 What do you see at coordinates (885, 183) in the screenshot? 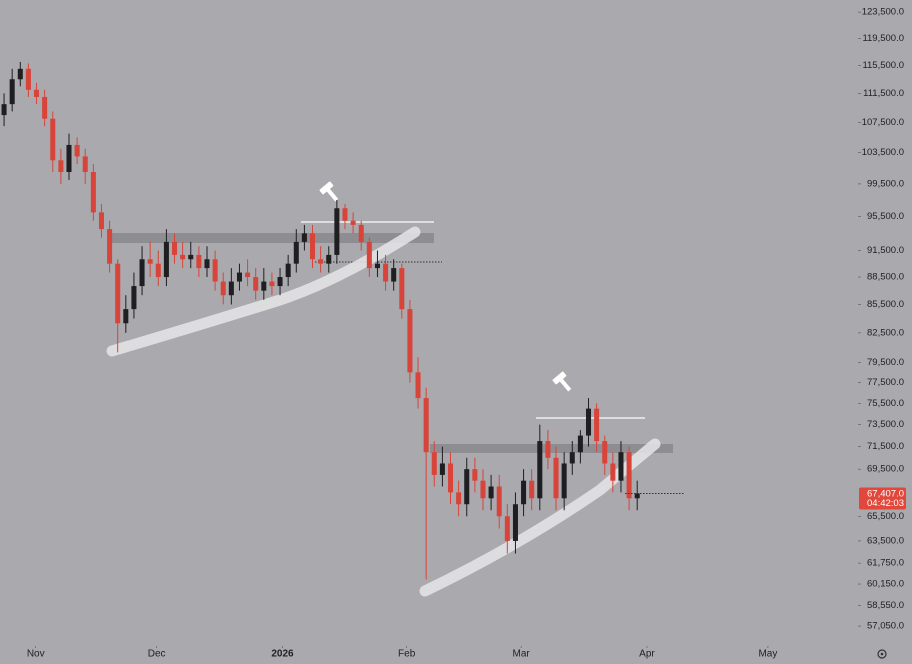
I see `y-tick-label: 99,500.0` at bounding box center [885, 183].